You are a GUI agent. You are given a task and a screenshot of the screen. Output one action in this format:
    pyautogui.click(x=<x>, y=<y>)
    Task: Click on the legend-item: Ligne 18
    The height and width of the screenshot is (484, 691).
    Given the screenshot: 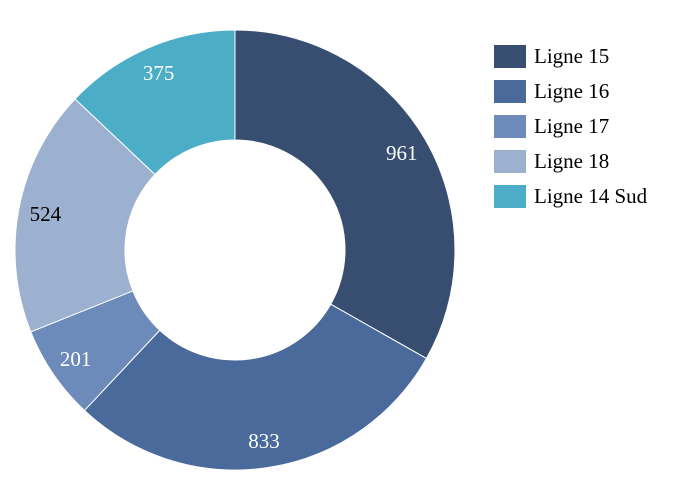 What is the action you would take?
    pyautogui.click(x=570, y=161)
    